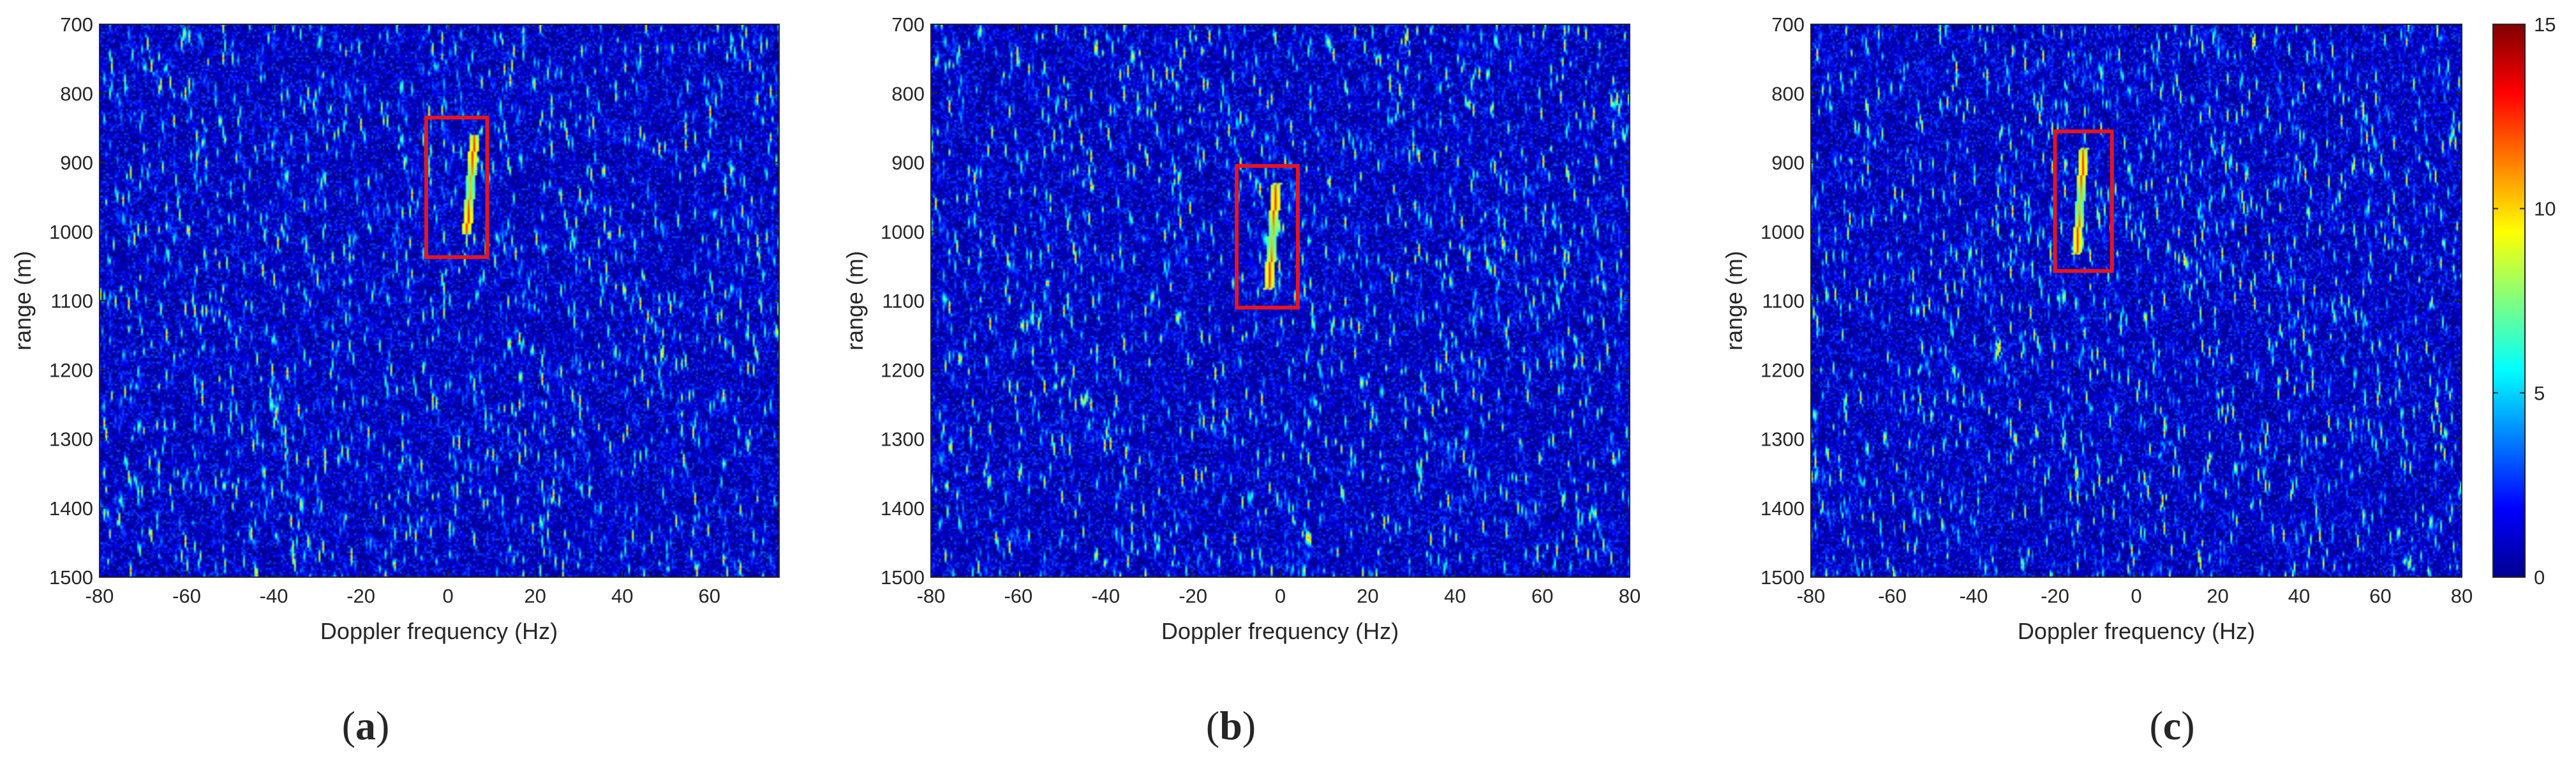 The height and width of the screenshot is (761, 2576). I want to click on colorbar-ticks: 0 5 10 15, so click(2524, 301).